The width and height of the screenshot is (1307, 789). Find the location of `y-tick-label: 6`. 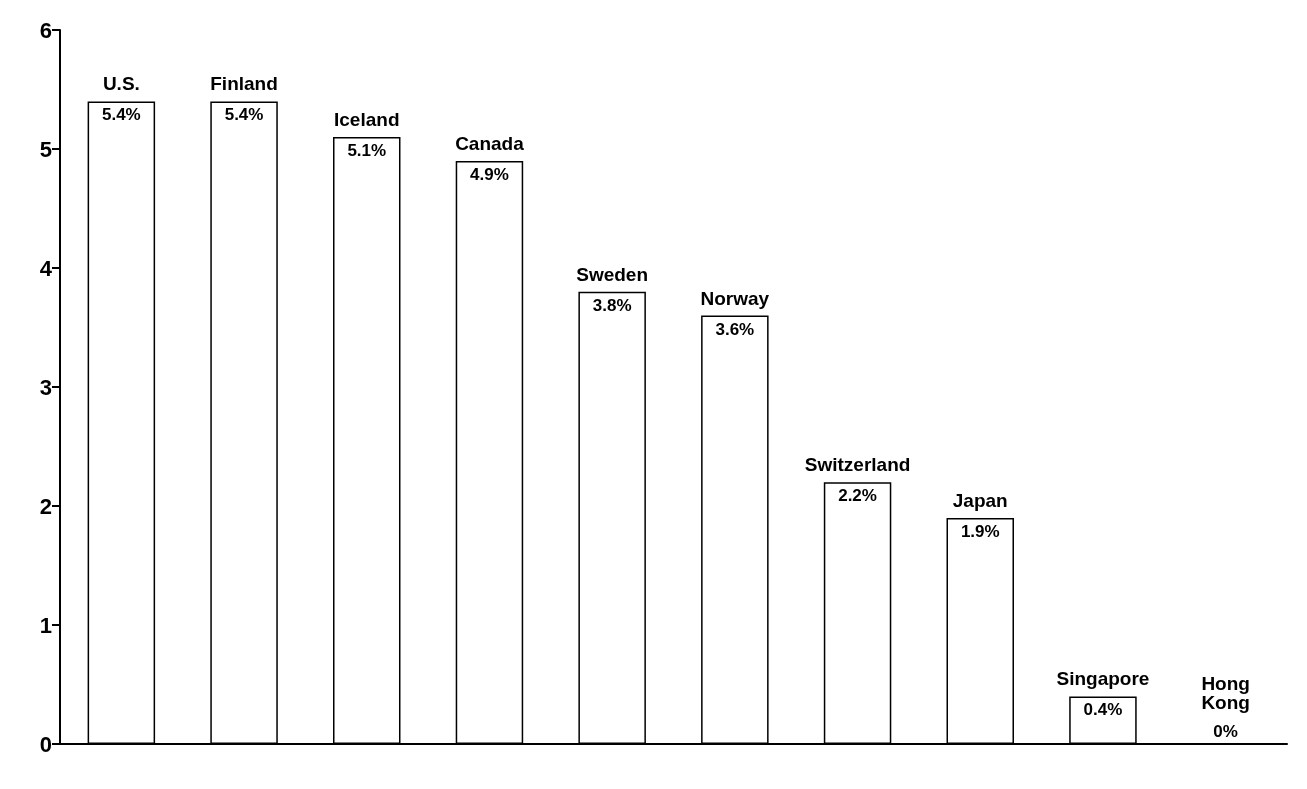

y-tick-label: 6 is located at coordinates (45, 30).